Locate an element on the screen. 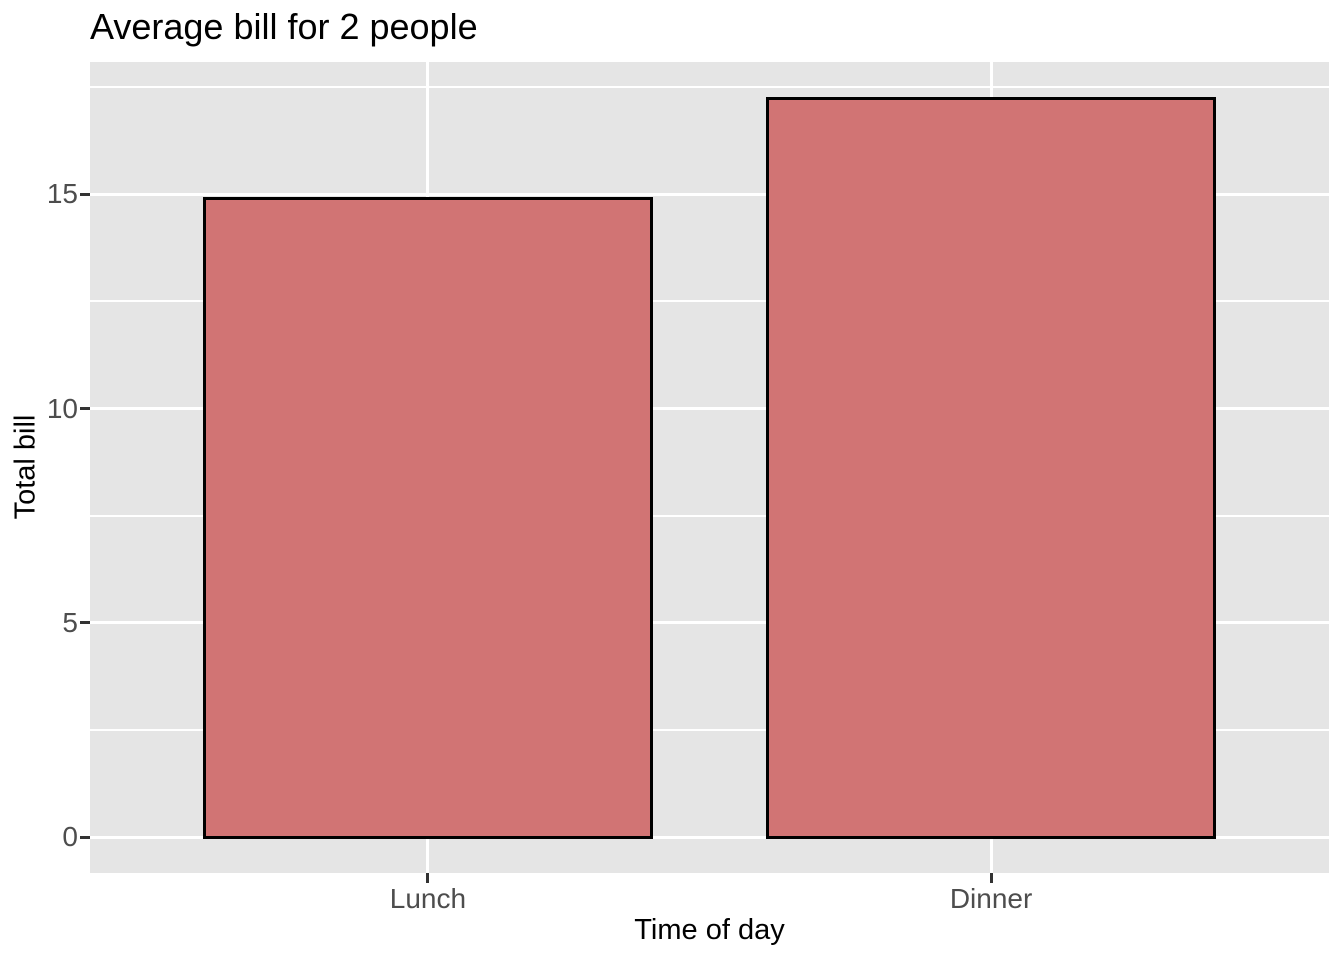  y-tick-label-5: 5 is located at coordinates (70, 622).